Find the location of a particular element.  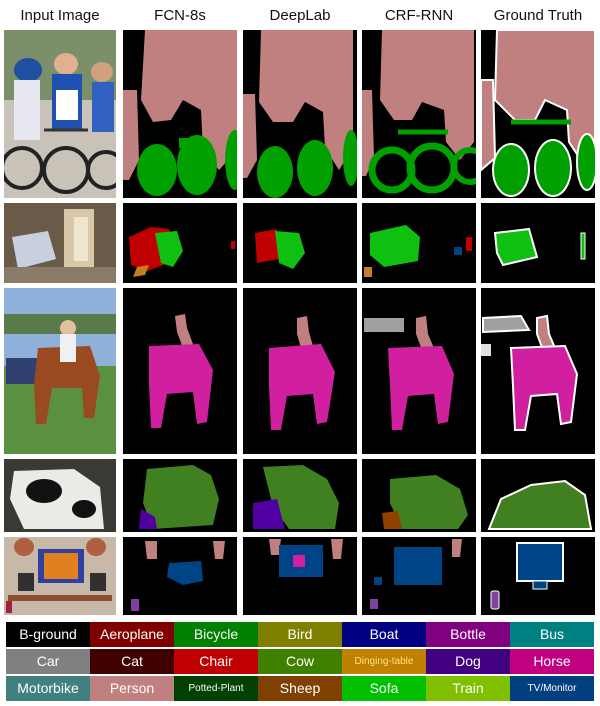

legend-item-background: B-ground is located at coordinates (48, 634).